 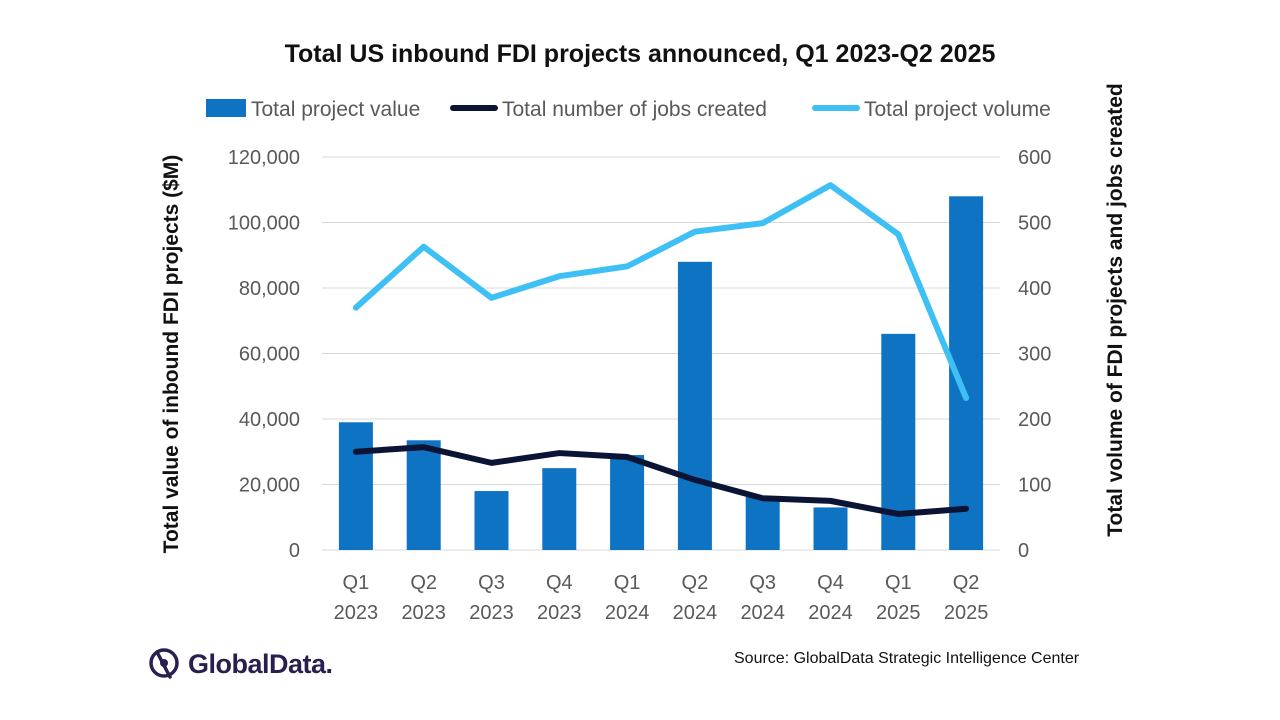 What do you see at coordinates (634, 109) in the screenshot?
I see `legend-label: Total number of jobs created` at bounding box center [634, 109].